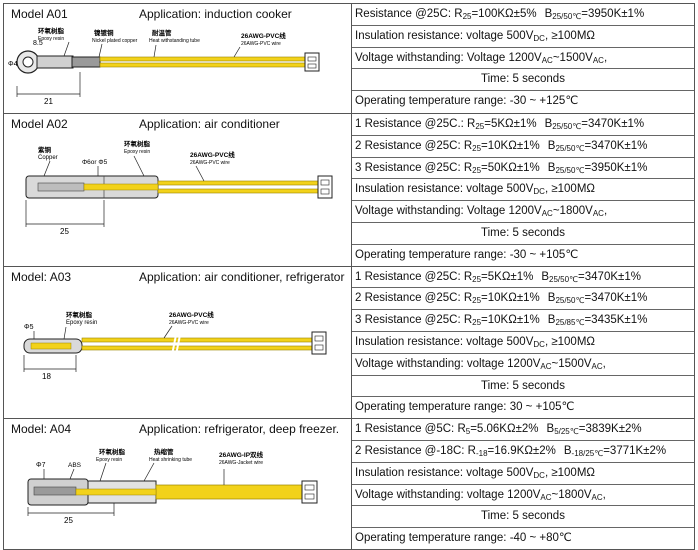 The height and width of the screenshot is (550, 698). What do you see at coordinates (616, 167) in the screenshot?
I see `spec-text: =3950K±1%` at bounding box center [616, 167].